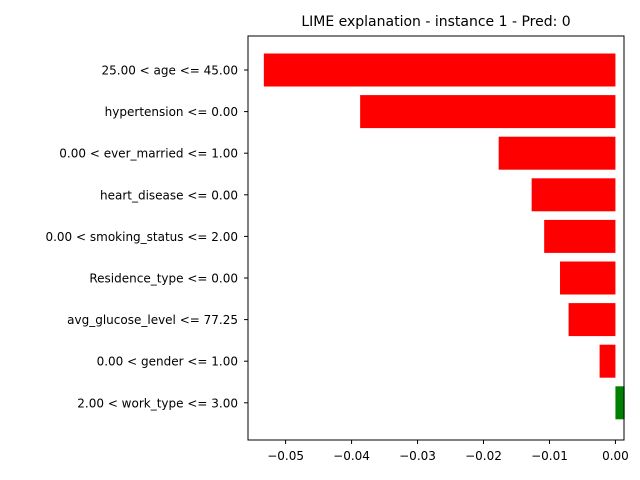 The width and height of the screenshot is (640, 480). I want to click on x-tick-label: 0.00, so click(615, 456).